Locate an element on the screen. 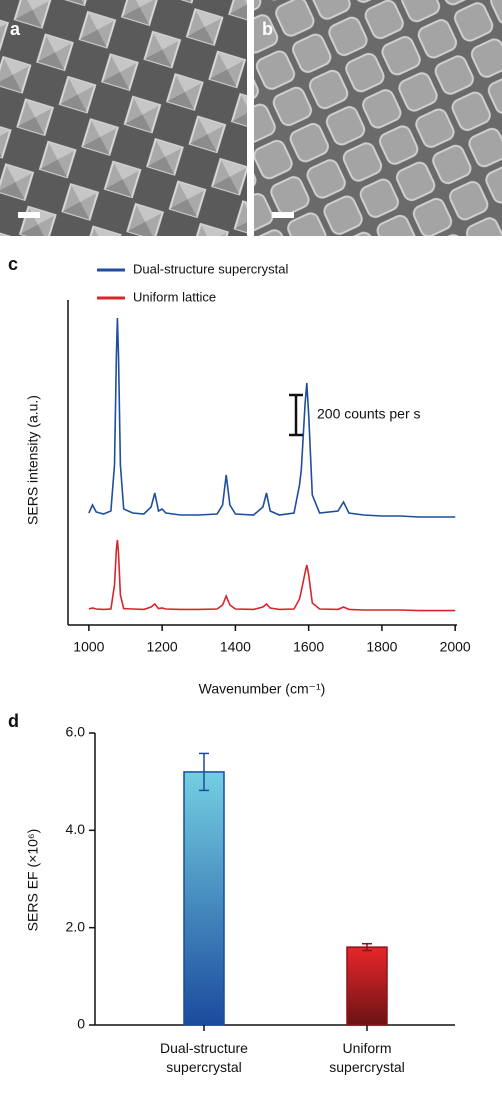 The width and height of the screenshot is (502, 1115). scale-bar-b is located at coordinates (283, 215).